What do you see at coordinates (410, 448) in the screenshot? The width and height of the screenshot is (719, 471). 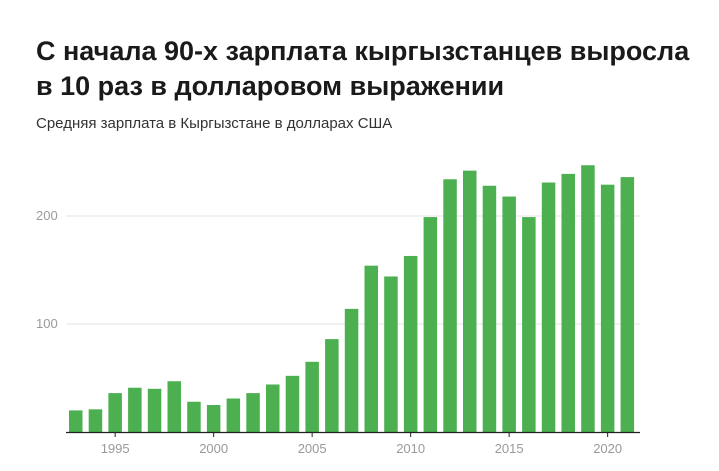 I see `x-tick-label: 2010` at bounding box center [410, 448].